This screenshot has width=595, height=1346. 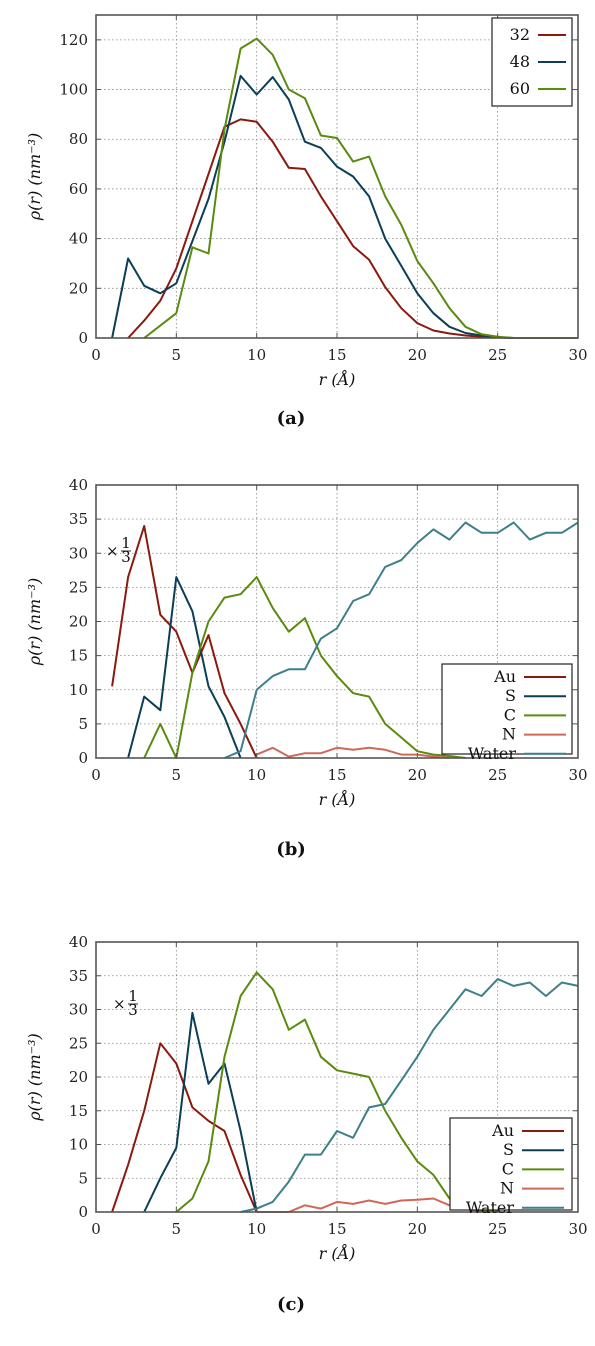 I want to click on panel-caption: (c), so click(x=291, y=1304).